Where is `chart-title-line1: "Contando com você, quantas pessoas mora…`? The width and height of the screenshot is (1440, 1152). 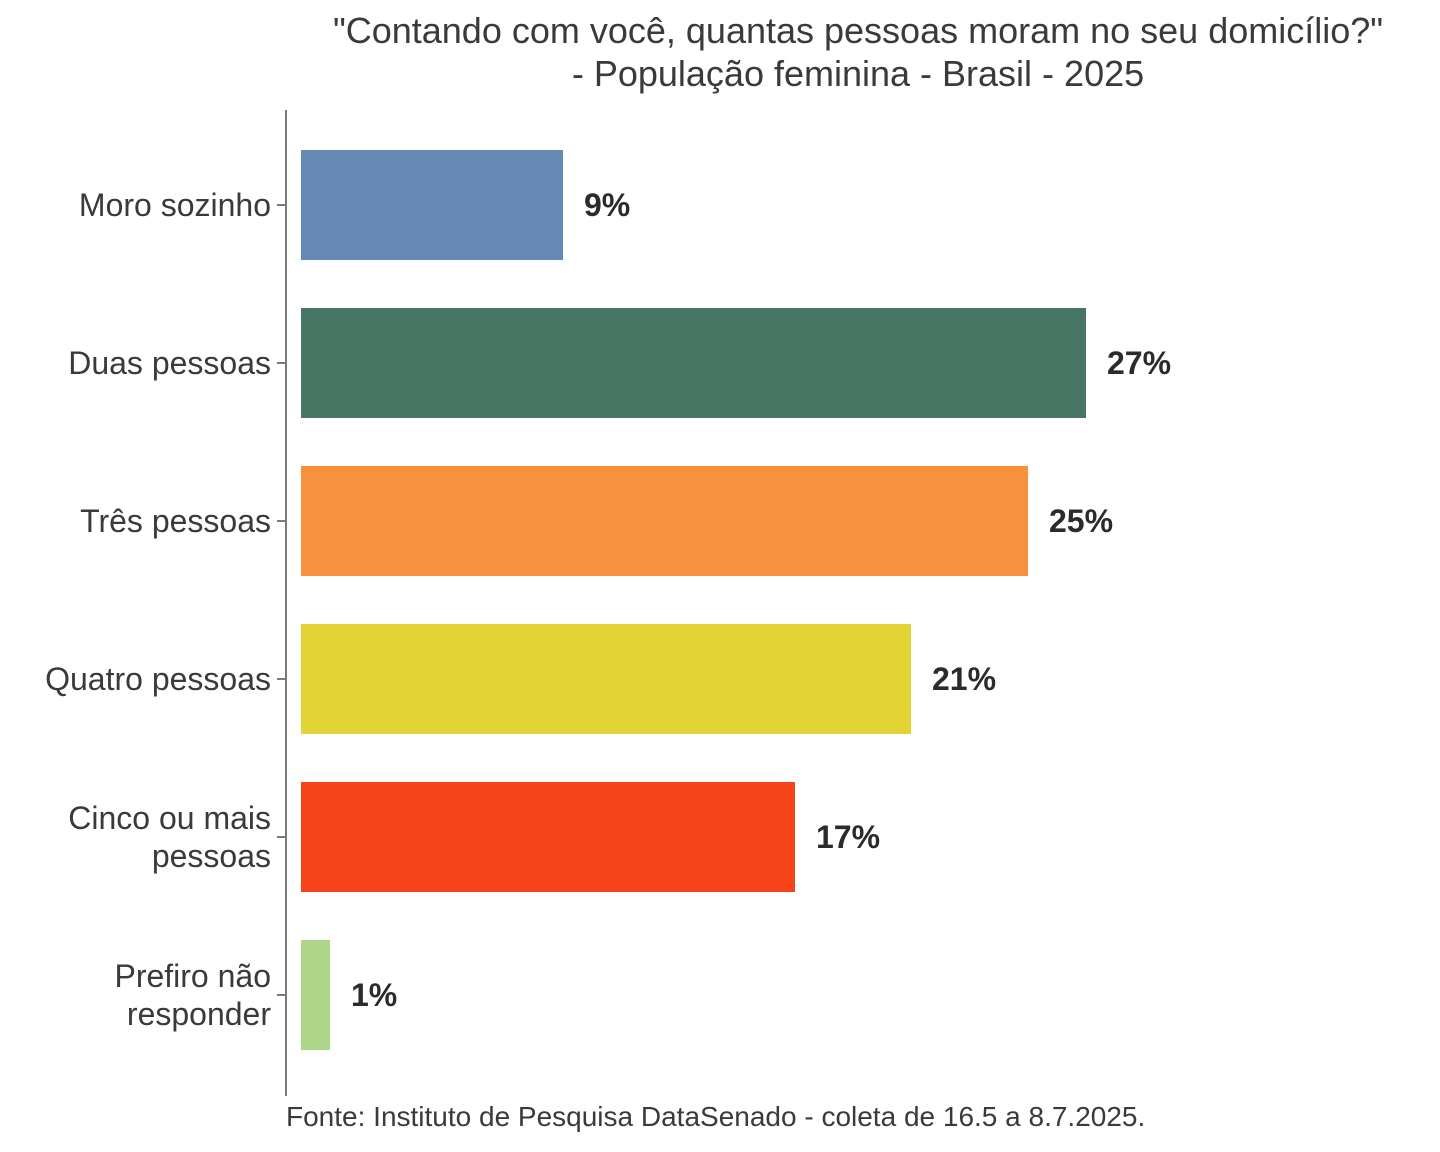
chart-title-line1: "Contando com você, quantas pessoas mora… is located at coordinates (858, 30).